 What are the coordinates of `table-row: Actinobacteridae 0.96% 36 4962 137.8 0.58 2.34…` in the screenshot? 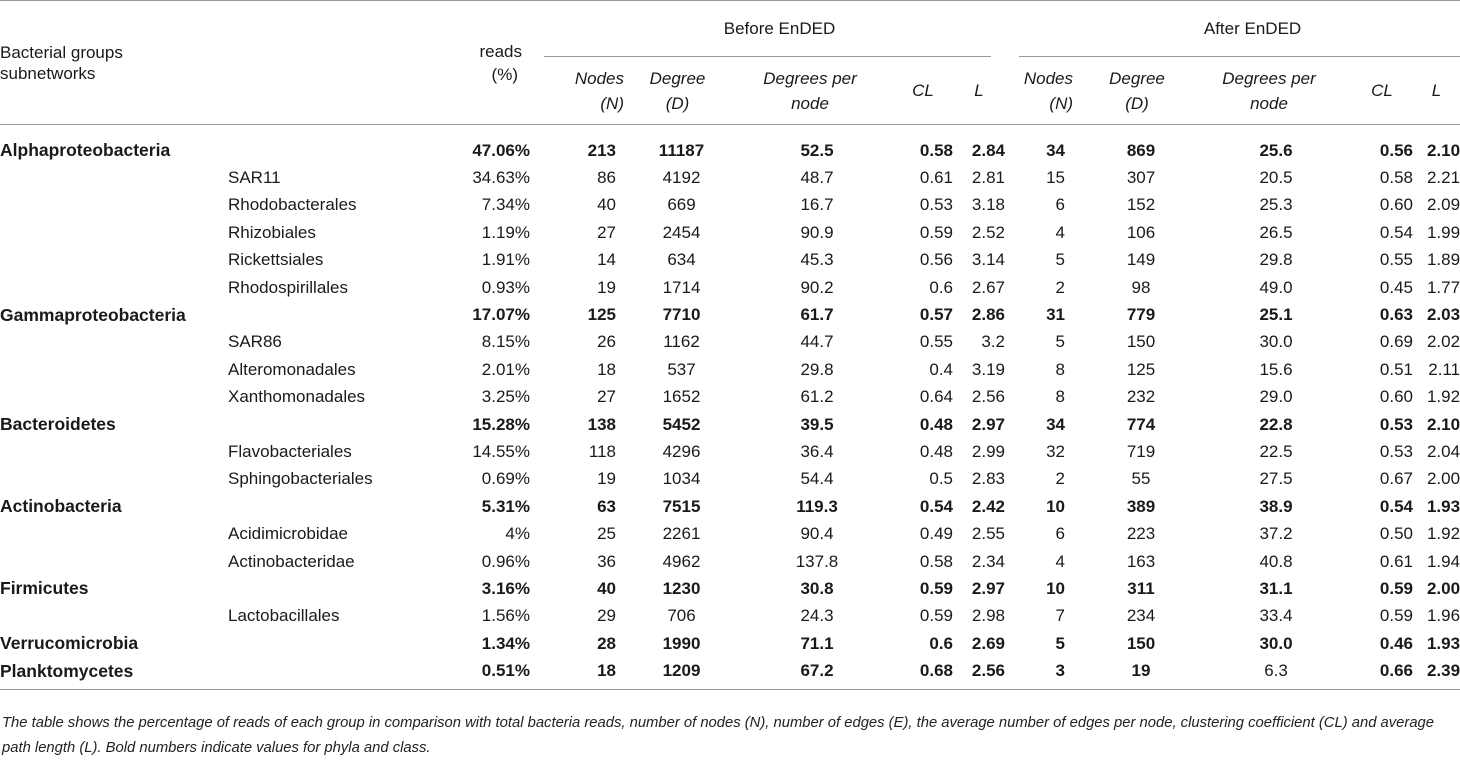 It's located at (730, 561).